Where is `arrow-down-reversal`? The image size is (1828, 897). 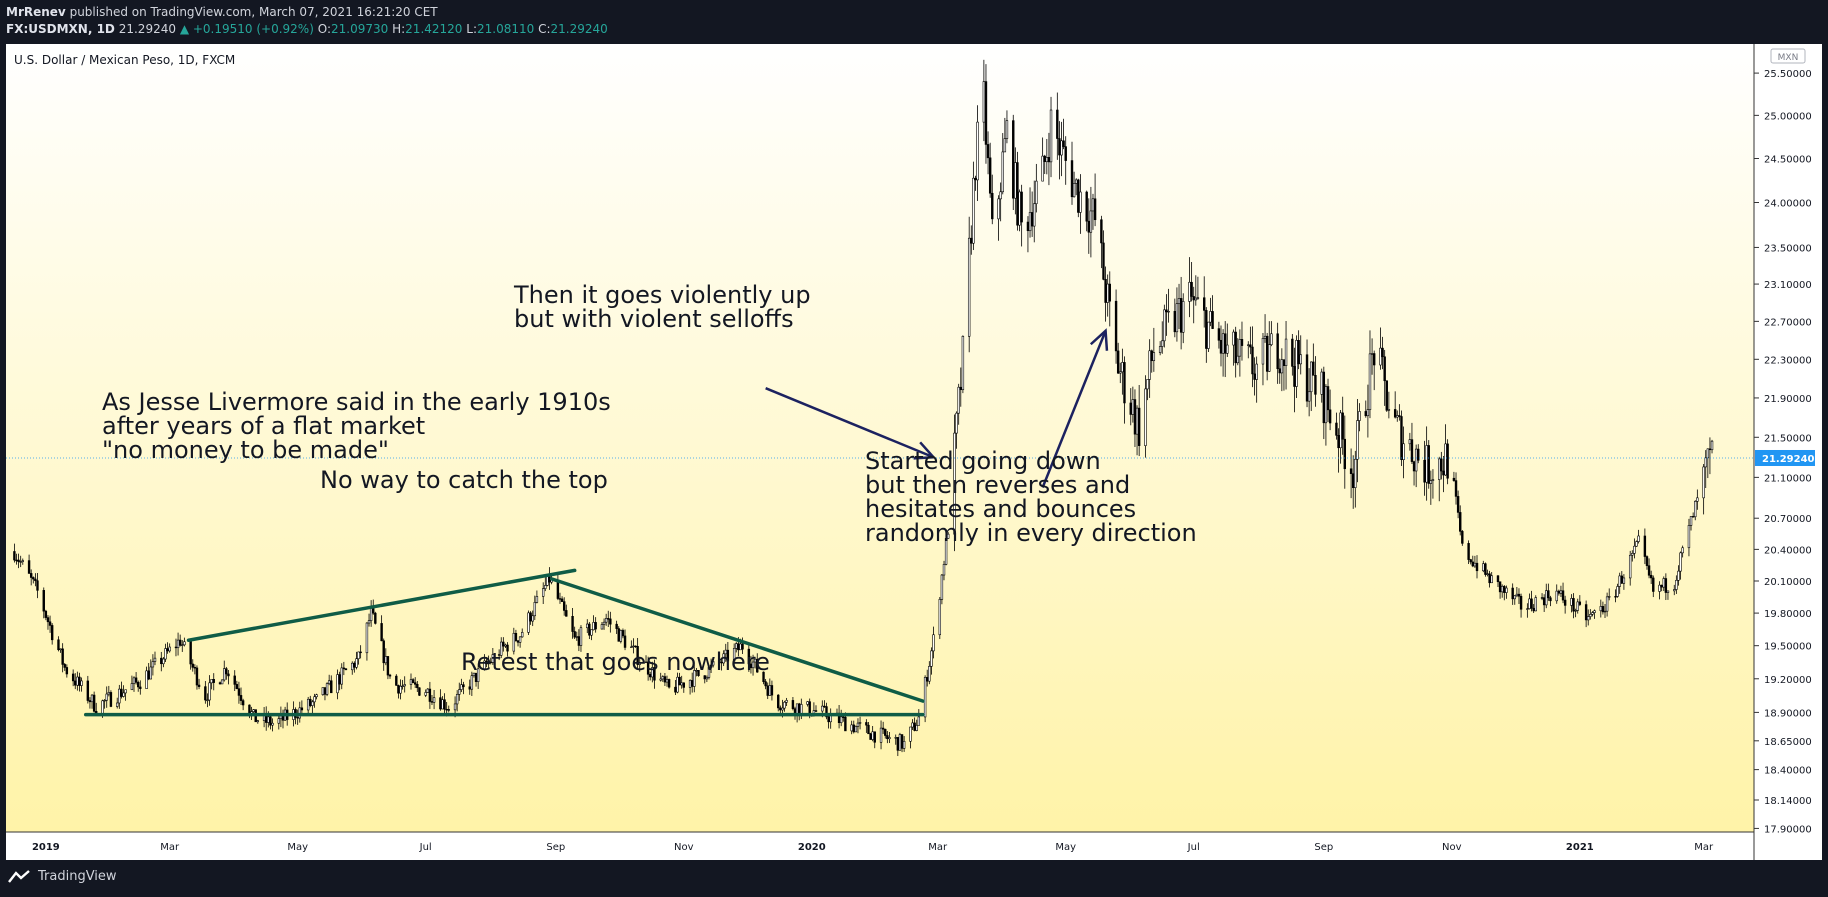
arrow-down-reversal is located at coordinates (1075, 408).